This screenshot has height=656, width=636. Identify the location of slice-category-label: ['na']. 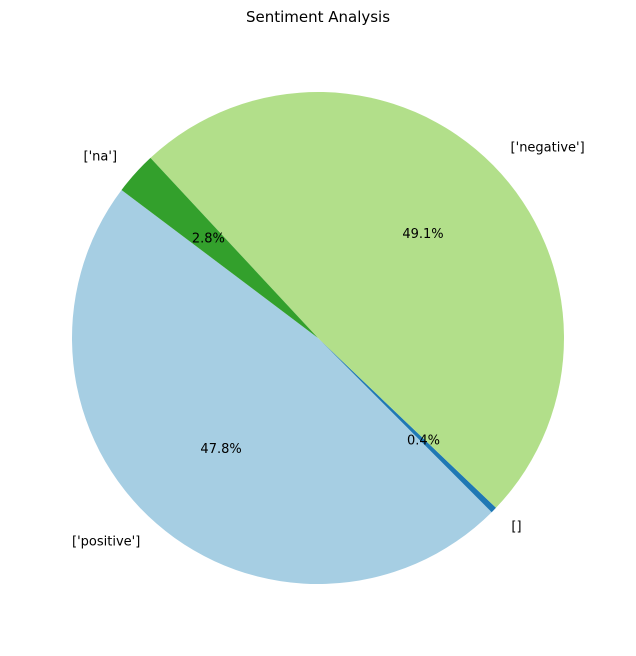
(101, 156).